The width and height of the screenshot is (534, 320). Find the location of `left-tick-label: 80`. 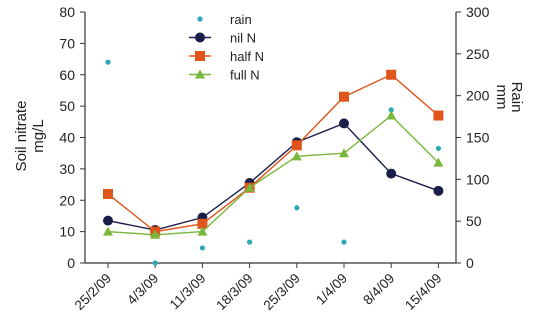

left-tick-label: 80 is located at coordinates (67, 12).